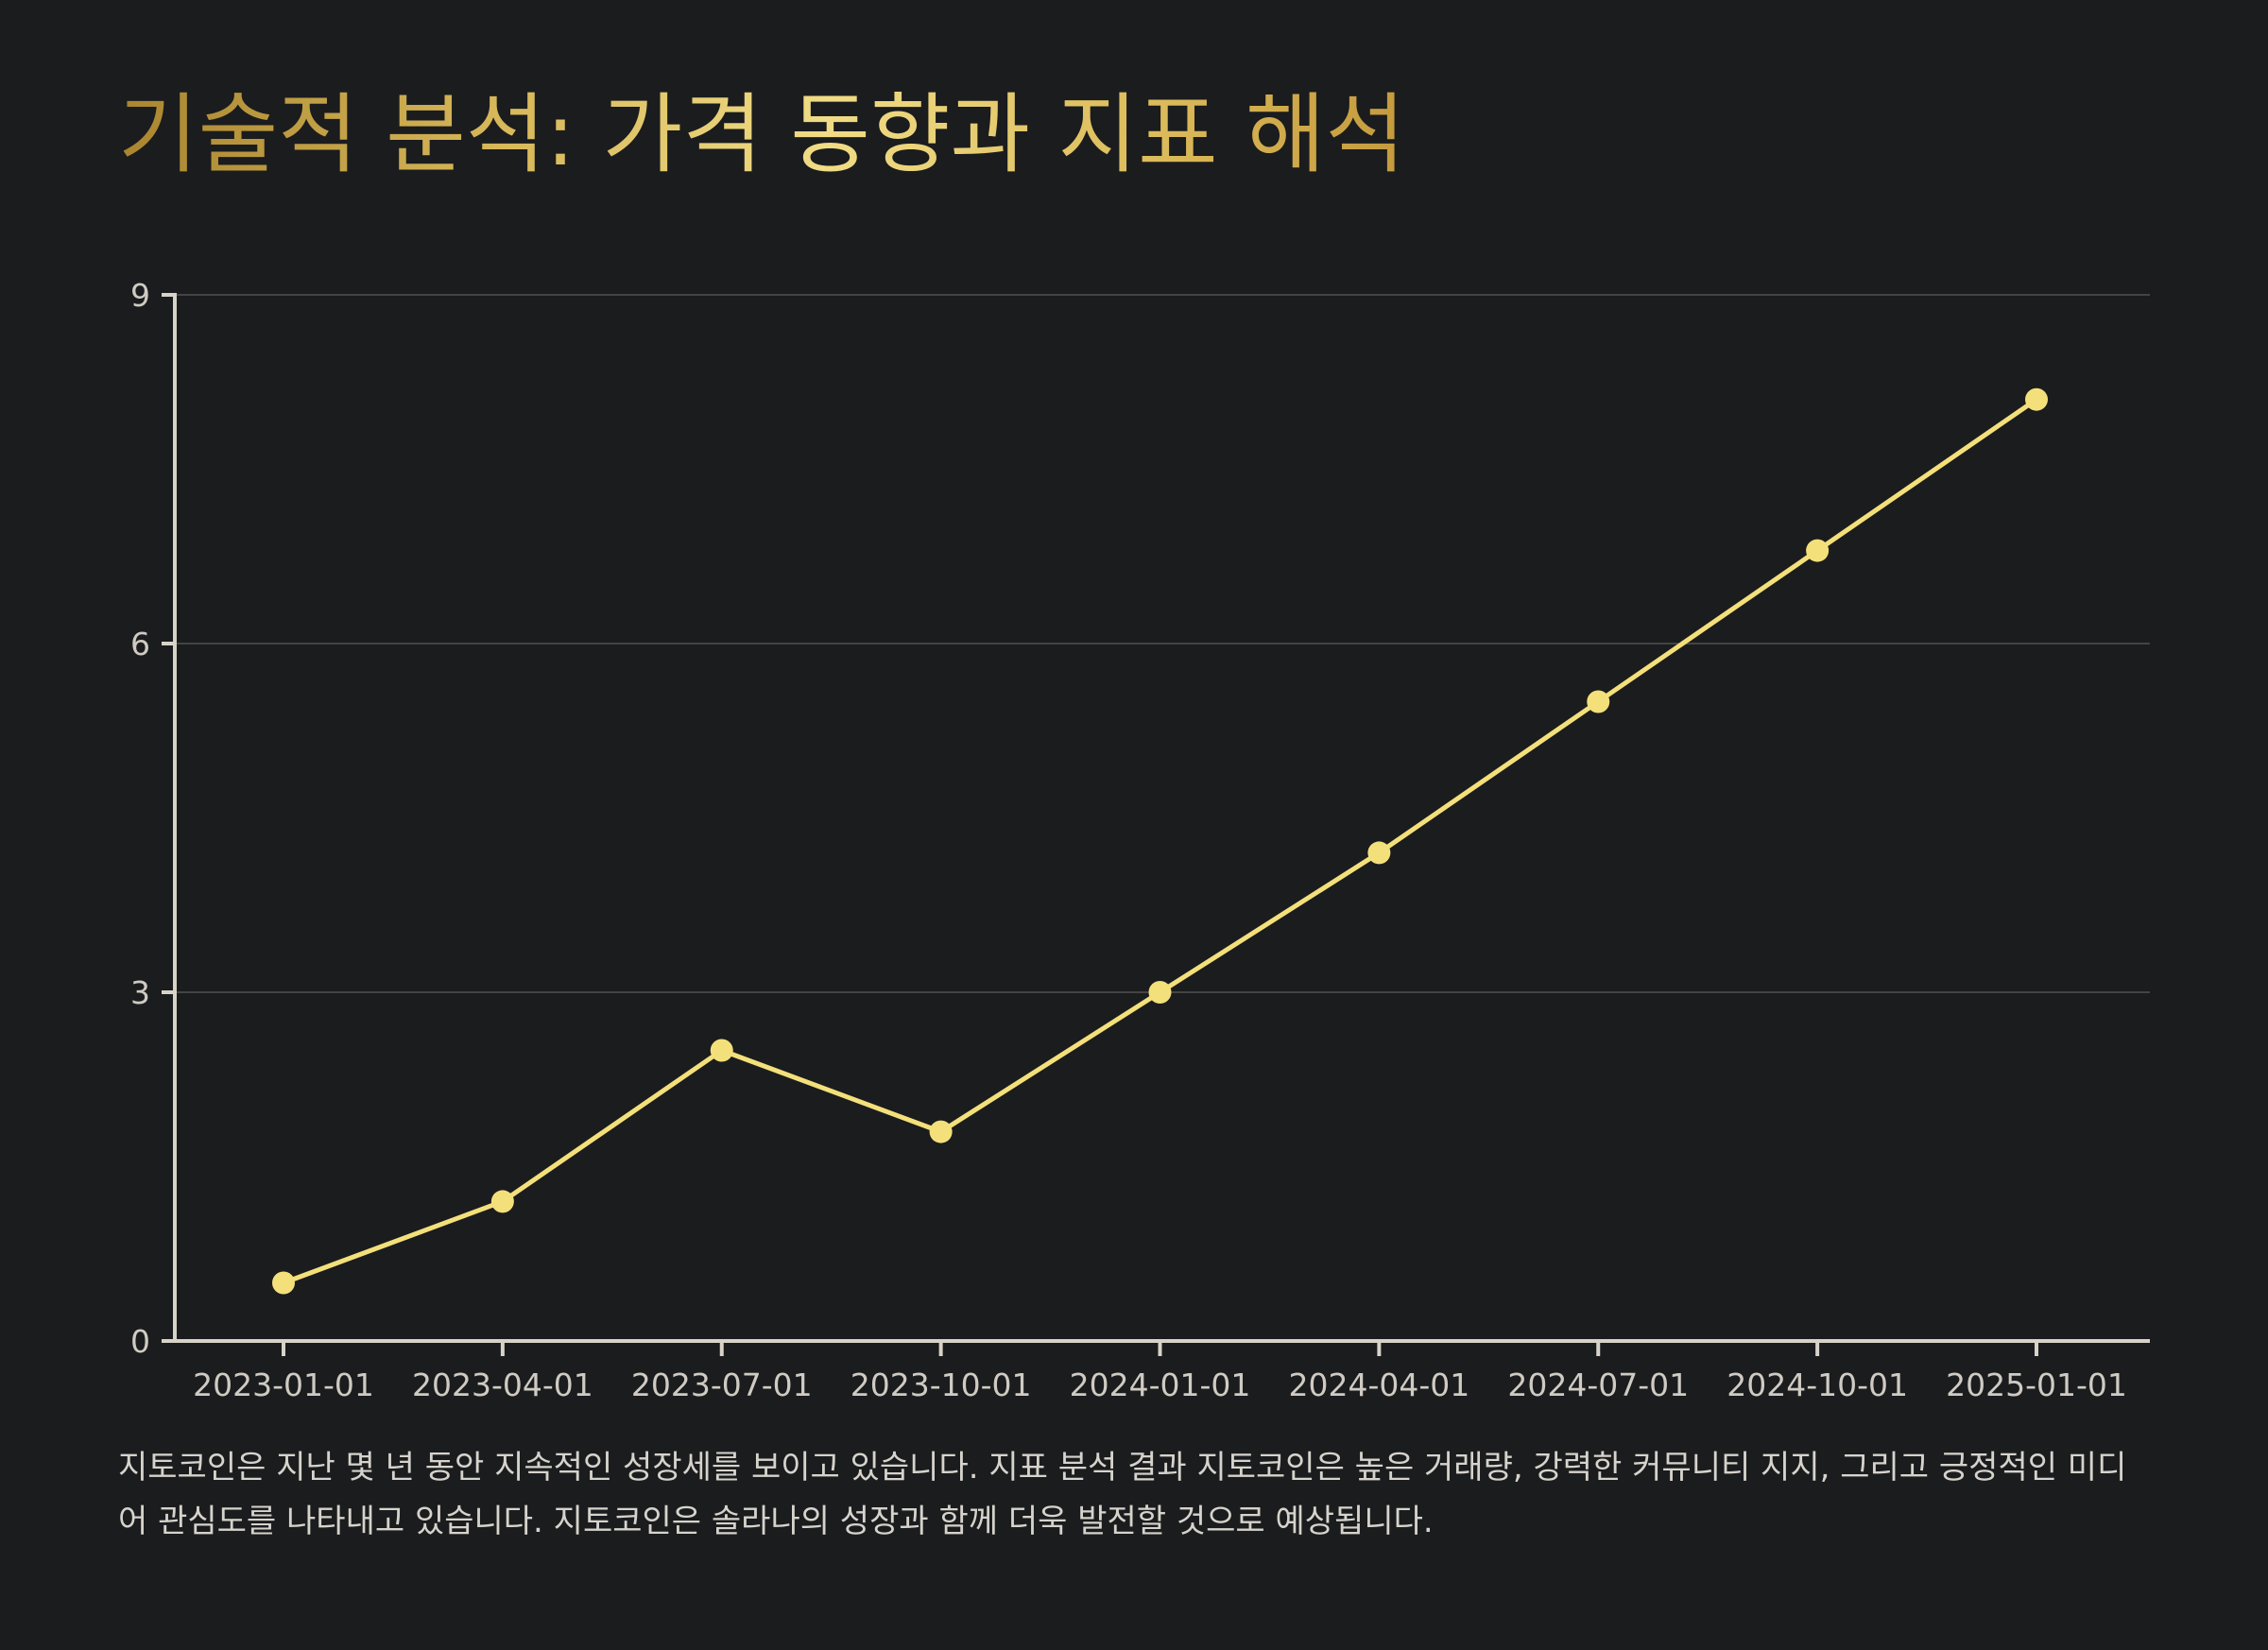 Image resolution: width=2268 pixels, height=1650 pixels. Describe the element at coordinates (1378, 1384) in the screenshot. I see `x-tick-label: 2024-04-01` at that location.